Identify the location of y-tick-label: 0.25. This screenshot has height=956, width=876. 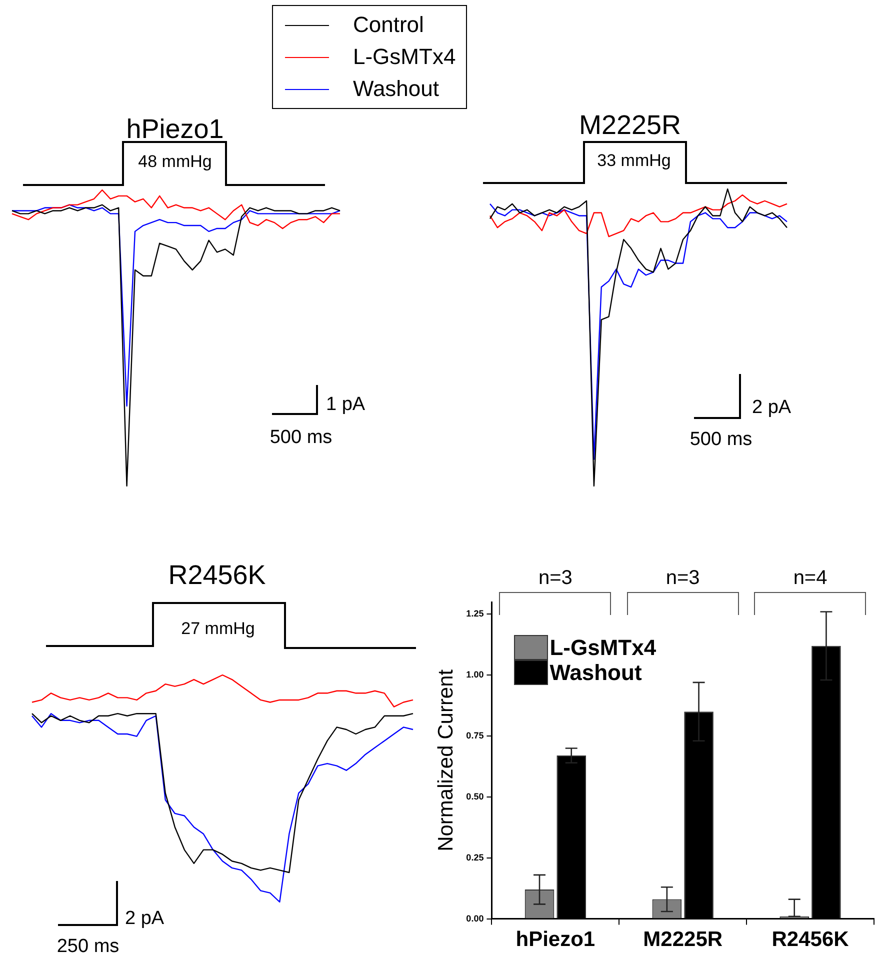
(475, 857).